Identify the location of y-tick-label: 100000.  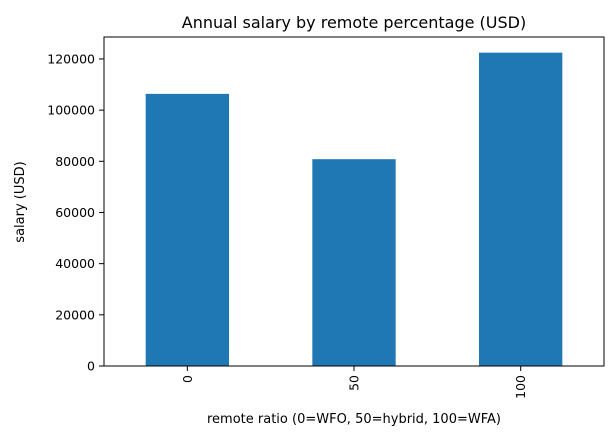
(71, 110).